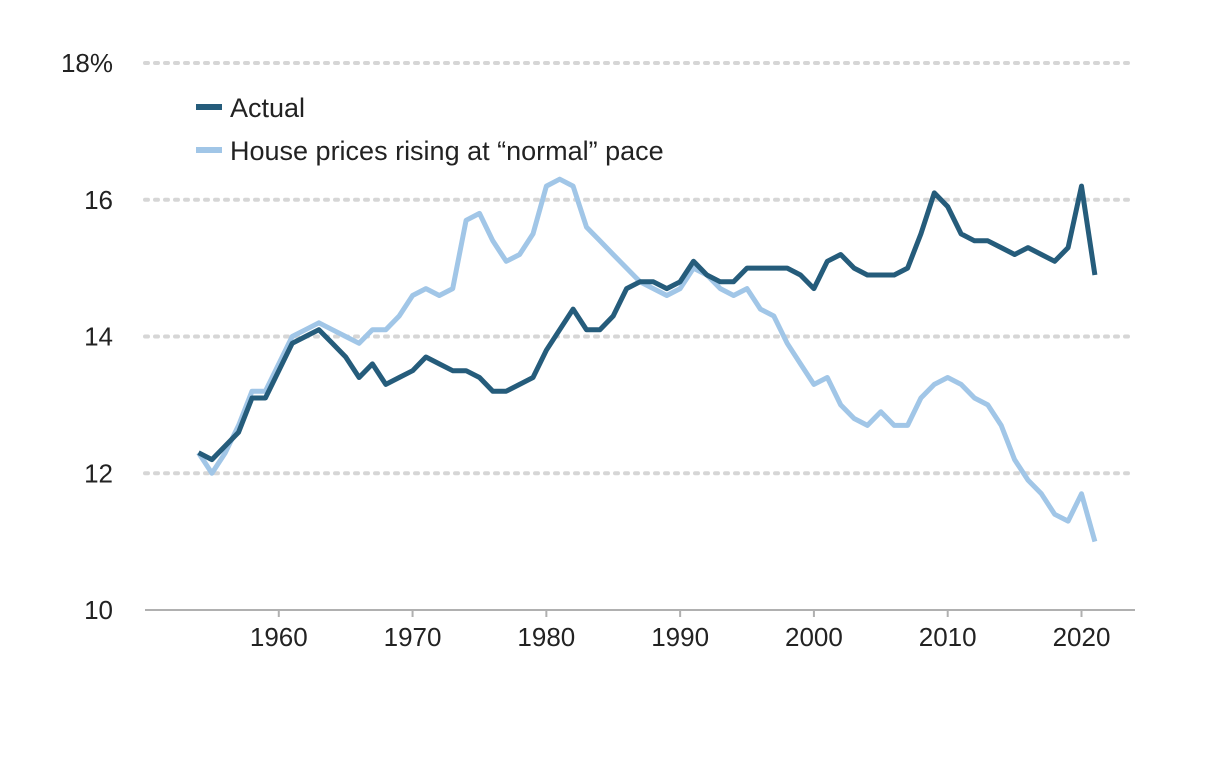 The width and height of the screenshot is (1216, 761). I want to click on legend-label-normal-pace: House prices rising at “normal” pace, so click(447, 151).